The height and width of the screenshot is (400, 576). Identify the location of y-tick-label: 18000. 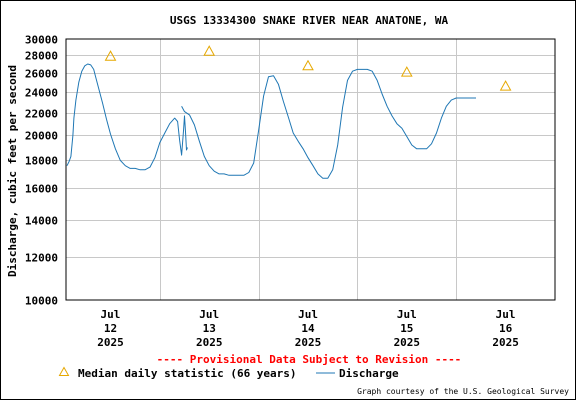
(41, 161).